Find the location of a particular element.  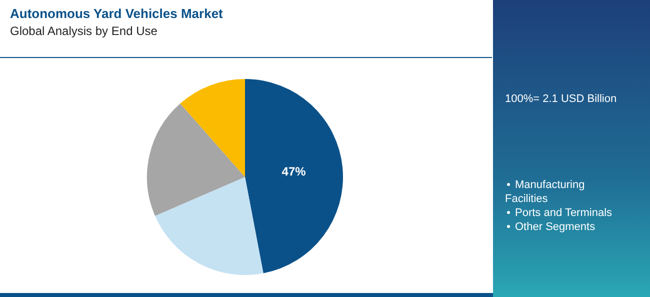

text: Manufacturing Facilities is located at coordinates (545, 192).